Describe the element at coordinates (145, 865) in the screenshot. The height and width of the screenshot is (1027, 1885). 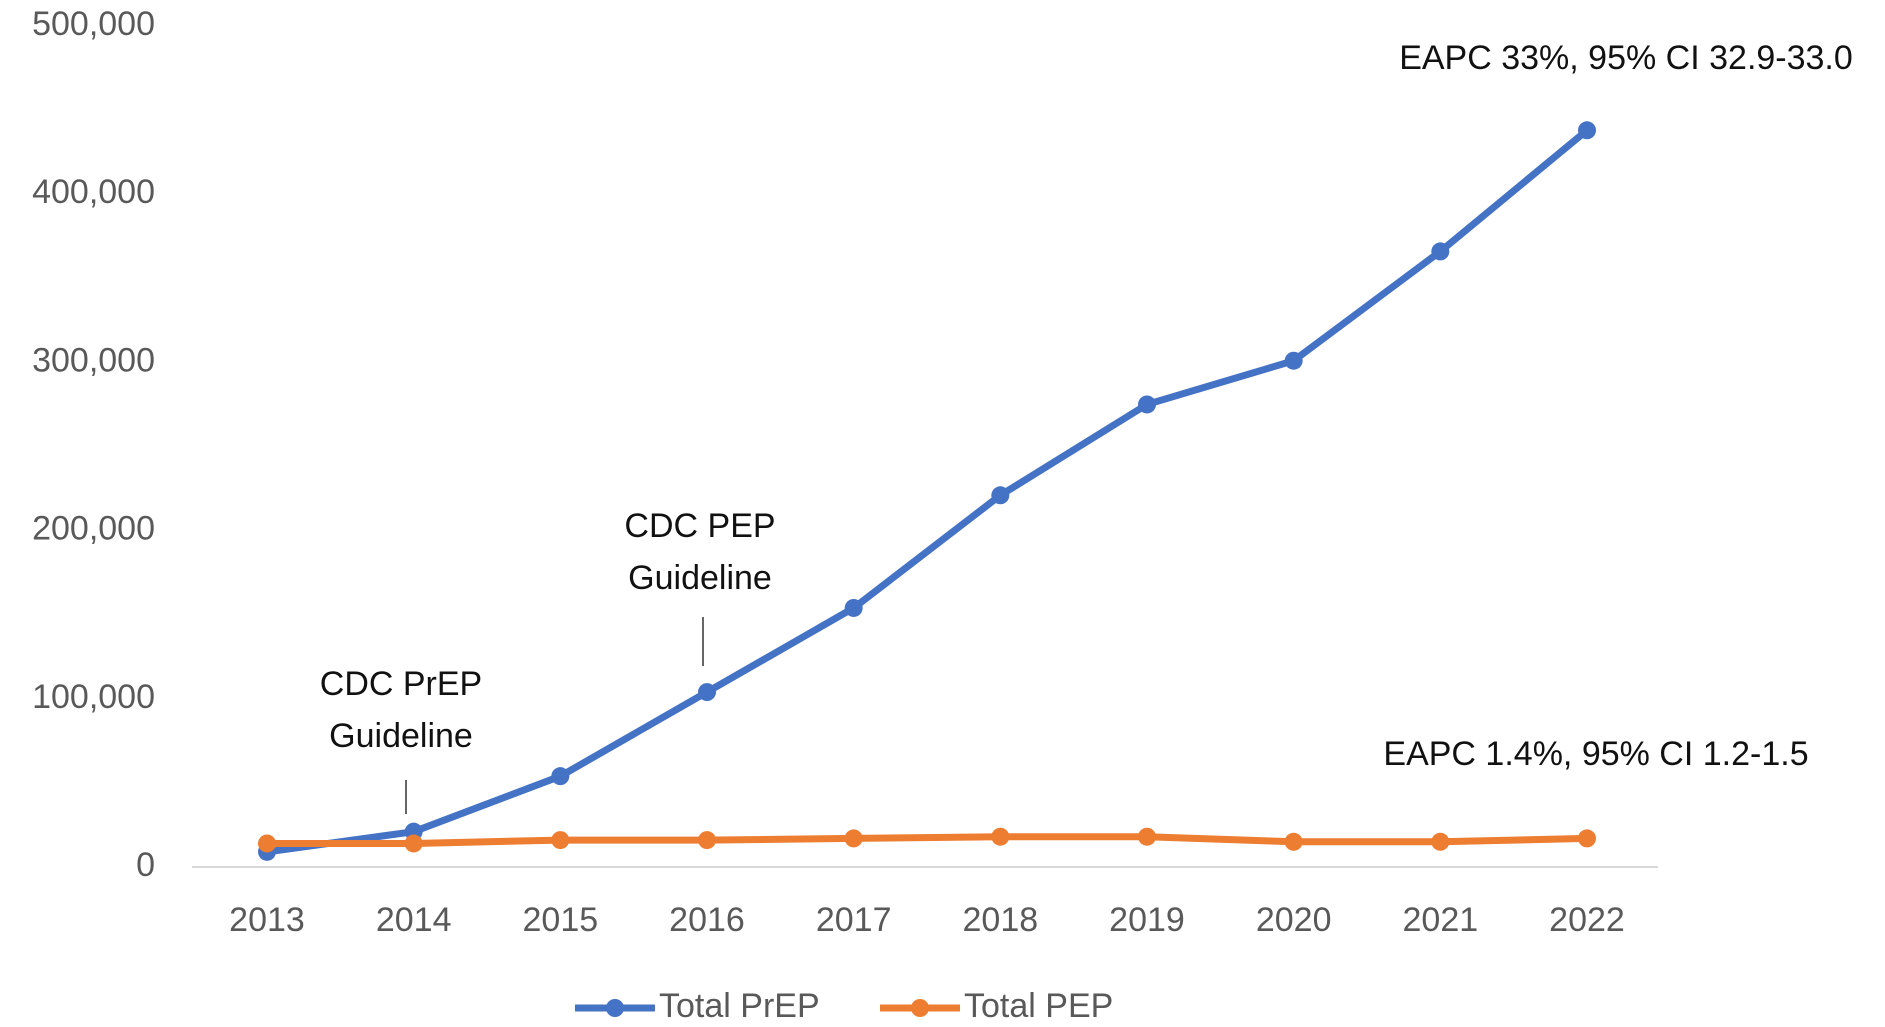
I see `y-tick-label: 0` at that location.